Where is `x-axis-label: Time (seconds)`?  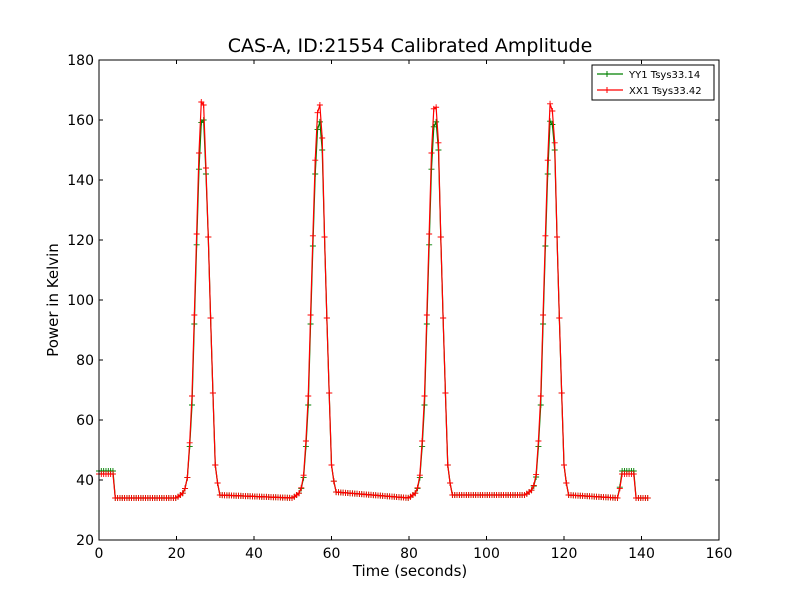
x-axis-label: Time (seconds) is located at coordinates (410, 571).